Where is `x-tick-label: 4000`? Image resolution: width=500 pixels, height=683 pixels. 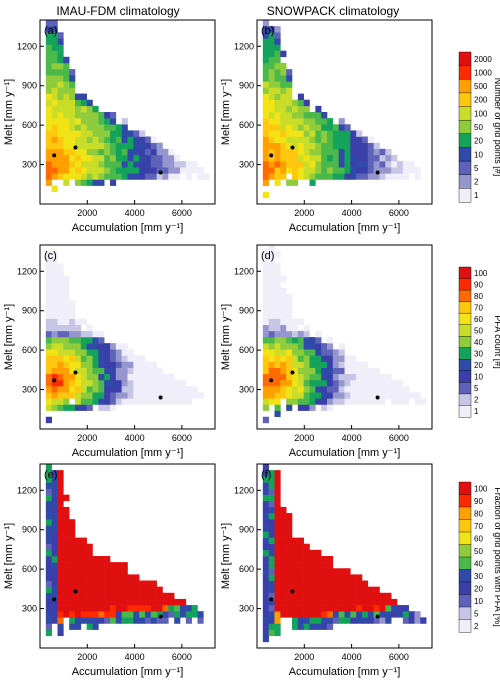 x-tick-label: 4000 is located at coordinates (352, 438).